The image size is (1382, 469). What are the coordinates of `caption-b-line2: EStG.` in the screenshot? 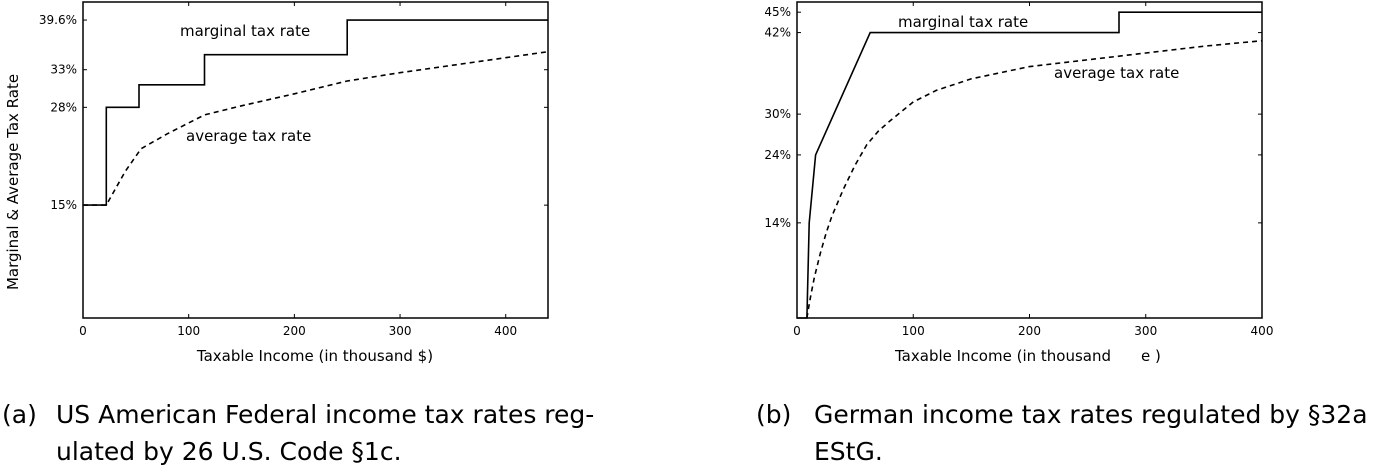 It's located at (848, 451).